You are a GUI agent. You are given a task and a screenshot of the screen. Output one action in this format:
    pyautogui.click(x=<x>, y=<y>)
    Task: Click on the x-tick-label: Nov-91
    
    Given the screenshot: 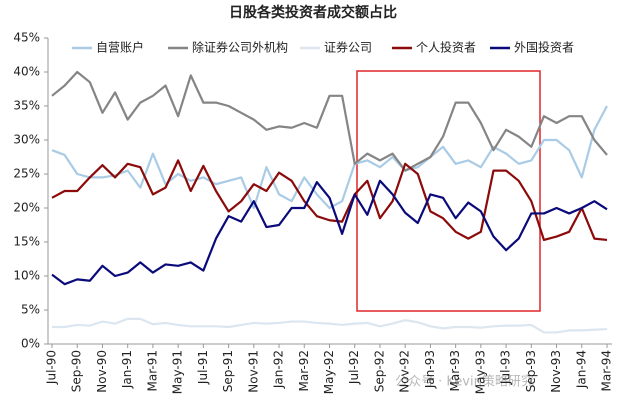 What is the action you would take?
    pyautogui.click(x=253, y=371)
    